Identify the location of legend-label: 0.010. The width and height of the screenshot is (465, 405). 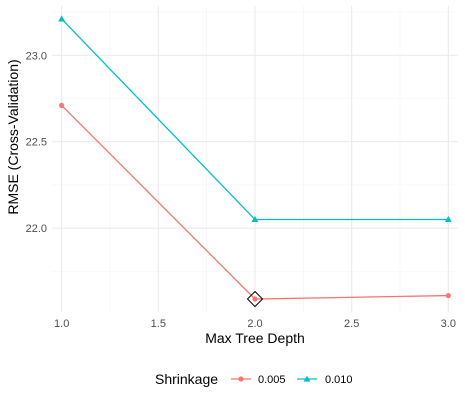
(339, 380).